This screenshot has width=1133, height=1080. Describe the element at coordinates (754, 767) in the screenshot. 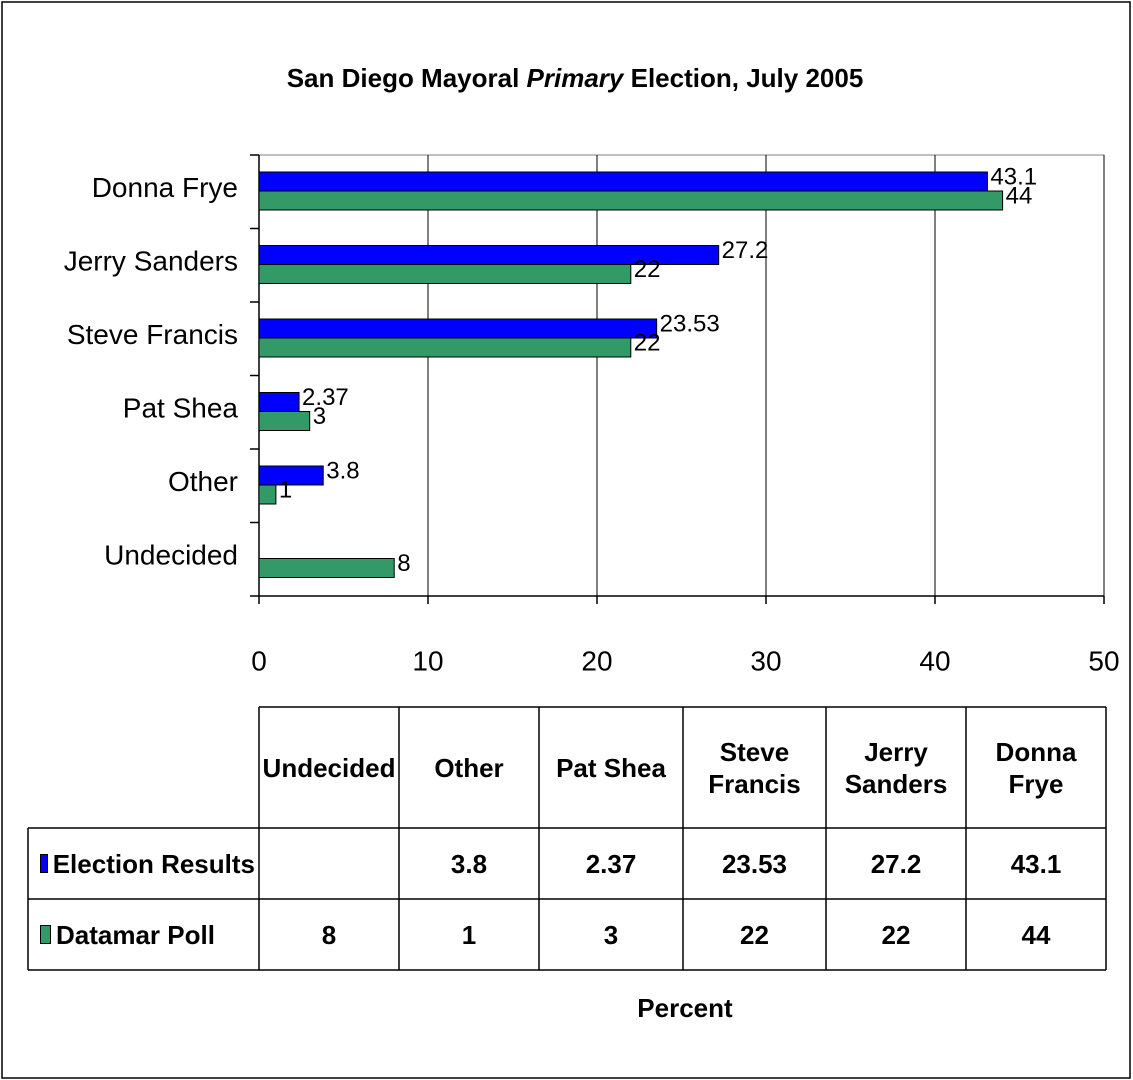

I see `table-header: Steve Francis` at that location.